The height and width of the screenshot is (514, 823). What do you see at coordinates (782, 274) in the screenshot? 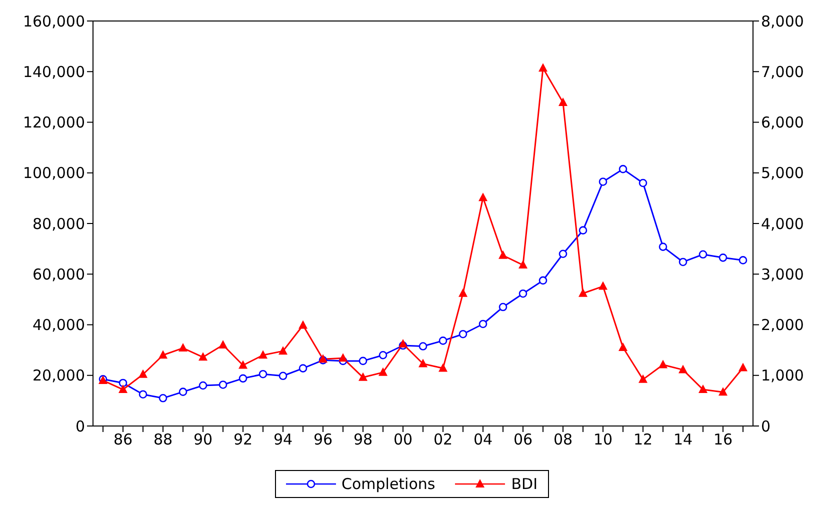
I see `y2-tick-label: 3,000` at bounding box center [782, 274].